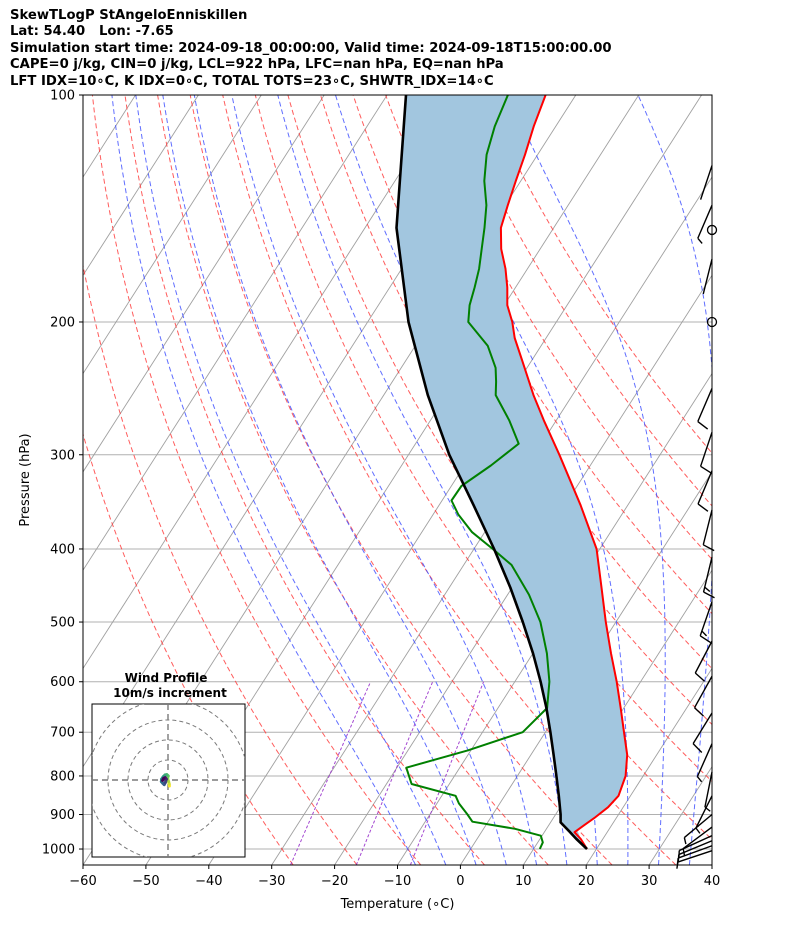 This screenshot has height=937, width=794. Describe the element at coordinates (166, 678) in the screenshot. I see `hodograph-title: Wind Profile` at that location.